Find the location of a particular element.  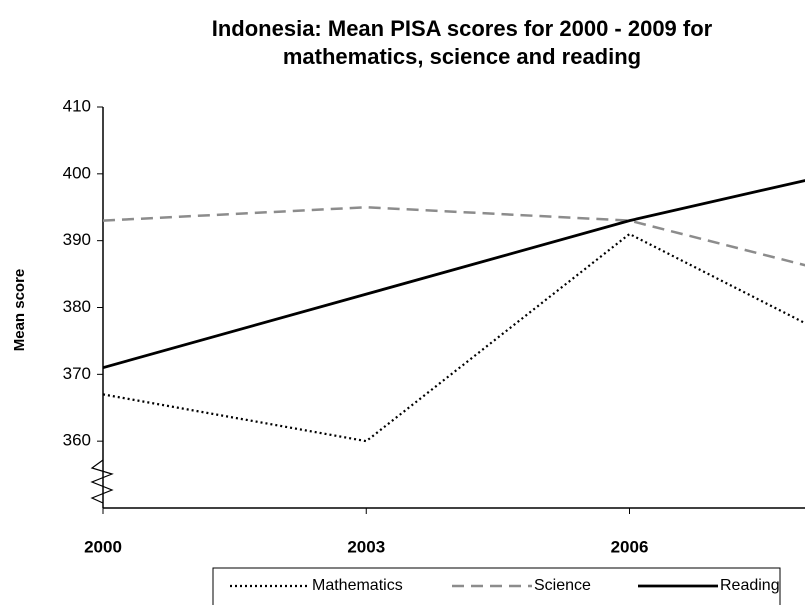

y-tick-label: 380 is located at coordinates (77, 306).